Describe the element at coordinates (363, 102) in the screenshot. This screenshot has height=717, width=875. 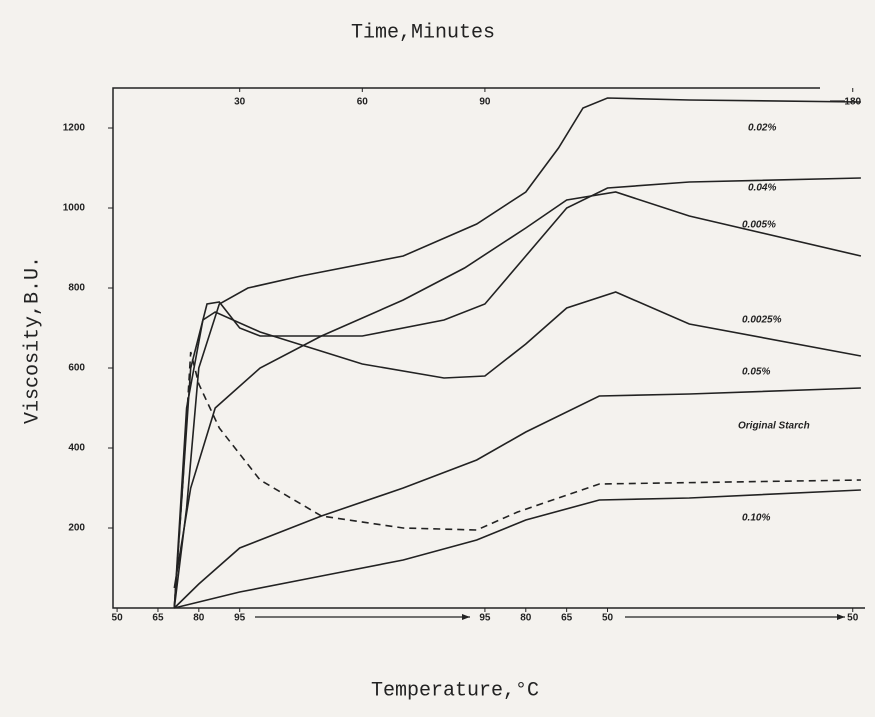
I see `x2-tick-label: 60` at that location.